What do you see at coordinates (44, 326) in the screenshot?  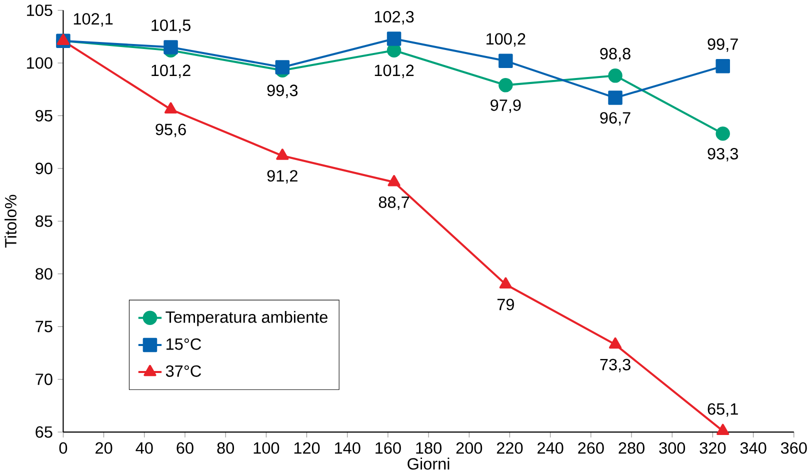 I see `y-tick-label: 75` at bounding box center [44, 326].